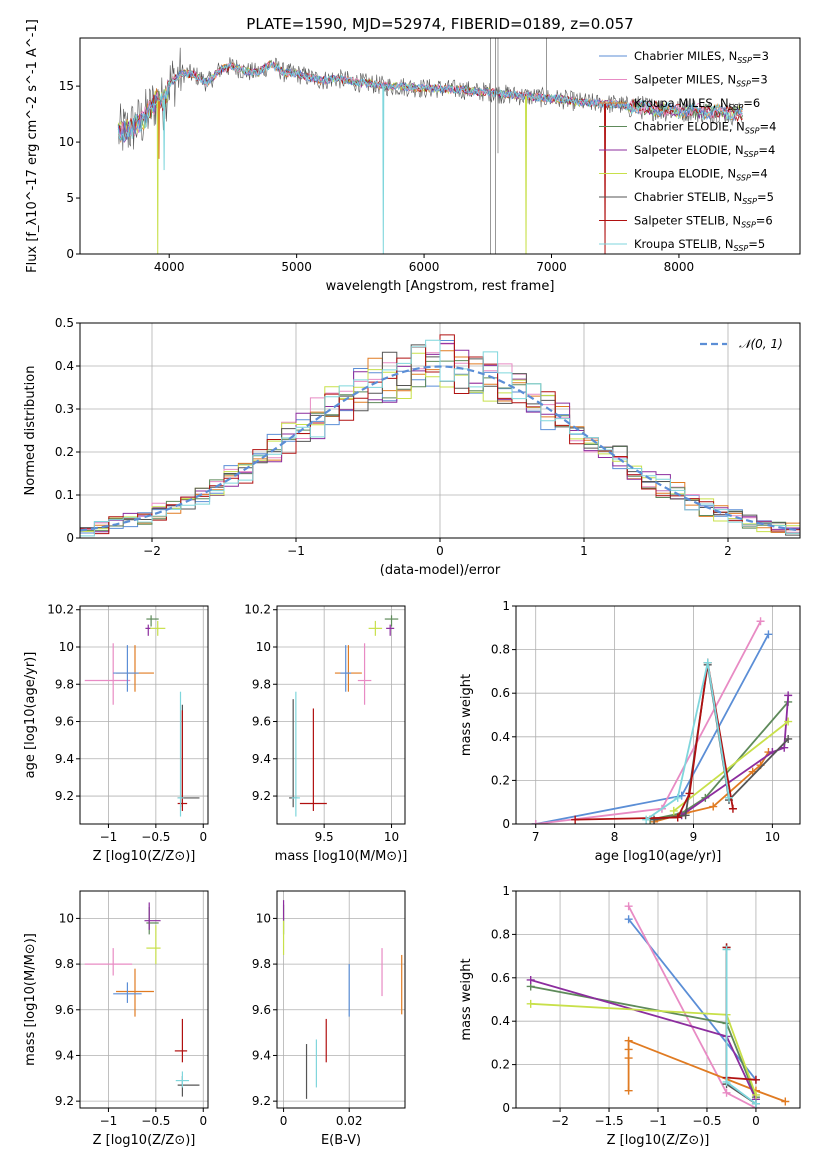 This screenshot has width=819, height=1170. Describe the element at coordinates (64, 1010) in the screenshot. I see `mass_vs_Z-ytick-label: 9.6` at that location.